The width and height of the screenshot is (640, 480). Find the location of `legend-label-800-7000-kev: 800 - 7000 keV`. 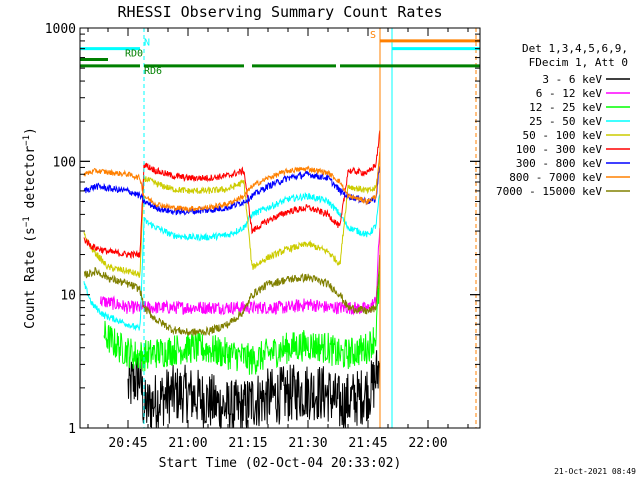

legend-label-800-7000-kev: 800 - 7000 keV is located at coordinates (555, 177).